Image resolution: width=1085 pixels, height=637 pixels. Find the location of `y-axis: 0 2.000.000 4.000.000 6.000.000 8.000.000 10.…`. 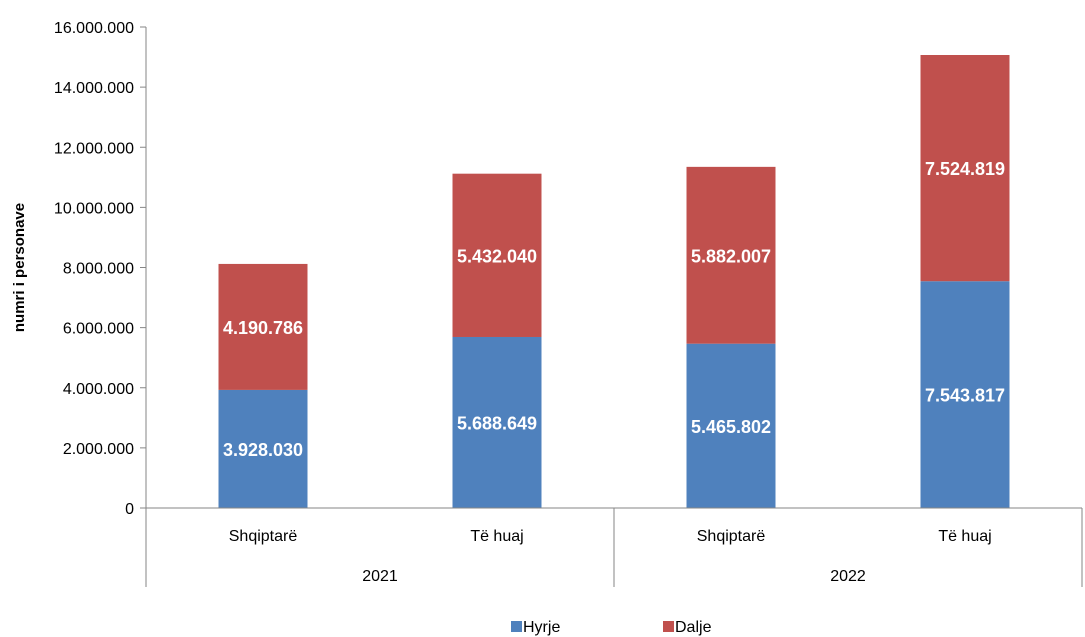

y-axis: 0 2.000.000 4.000.000 6.000.000 8.000.000 10.… is located at coordinates (100, 269).